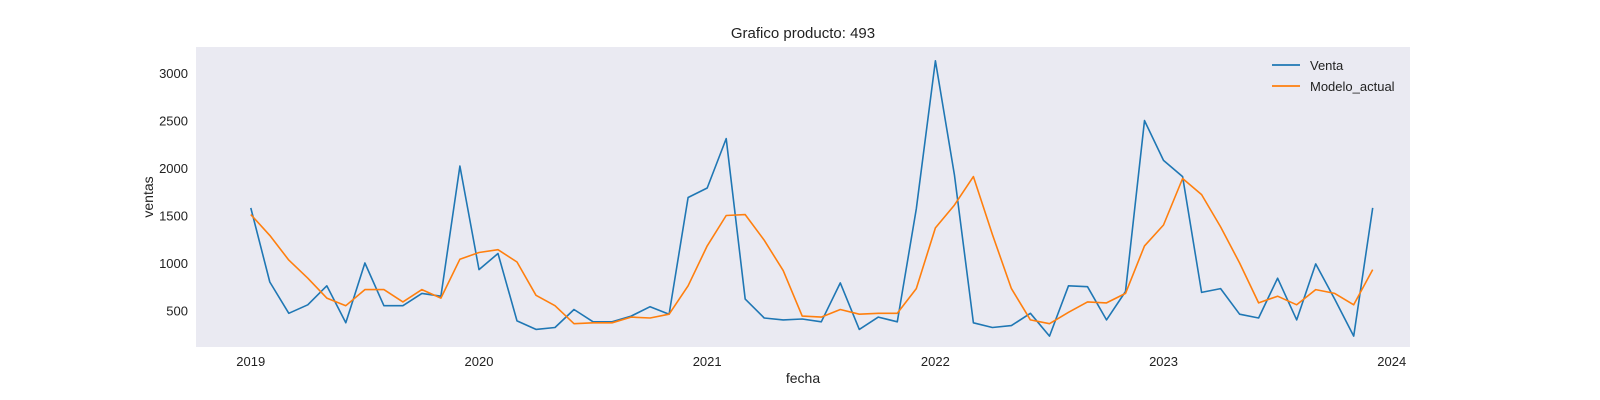 Image resolution: width=1600 pixels, height=400 pixels. Describe the element at coordinates (173, 192) in the screenshot. I see `y-axis-ticks: 500 1000 1500 2000 2500 3000` at that location.